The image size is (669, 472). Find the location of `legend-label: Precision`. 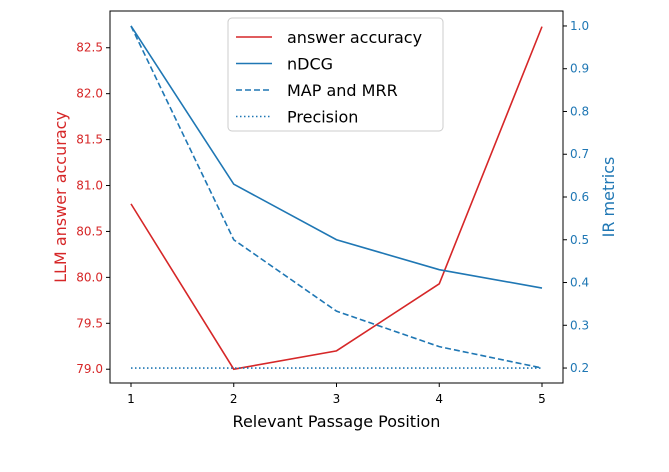

legend-label: Precision is located at coordinates (322, 117).